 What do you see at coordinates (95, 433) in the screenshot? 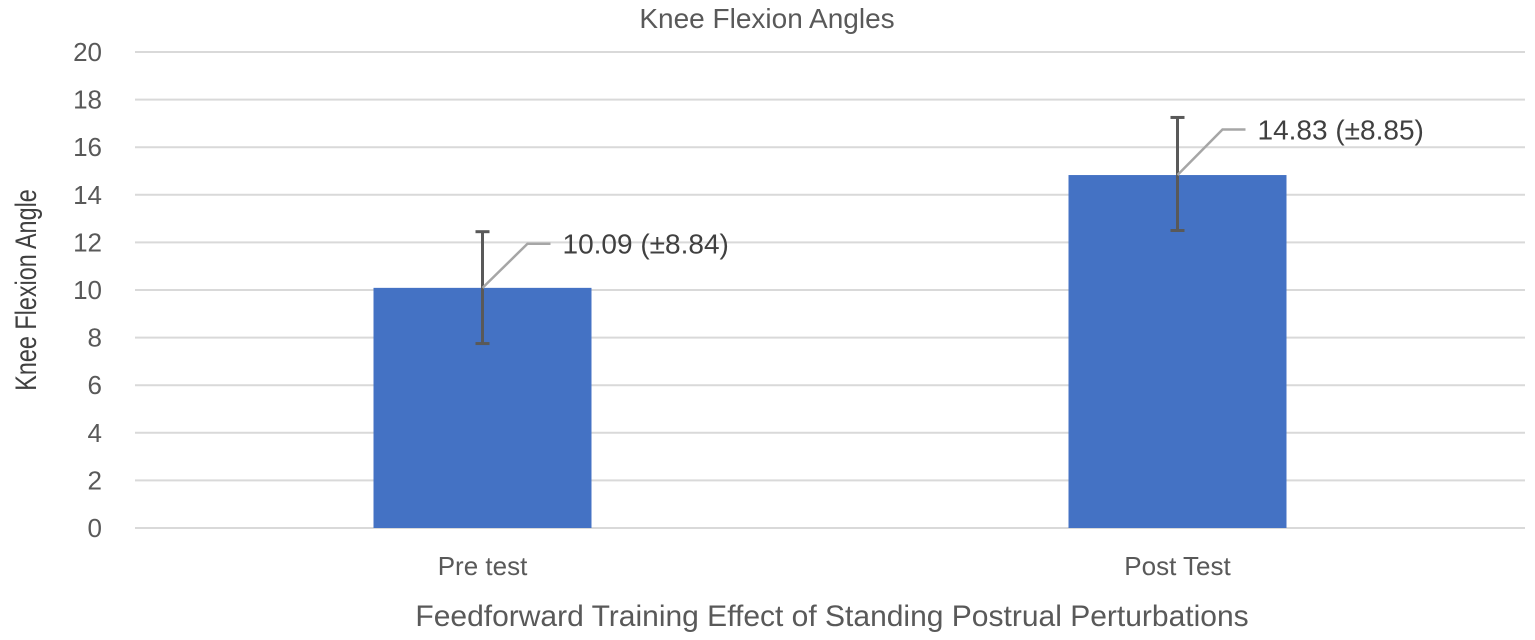
I see `y-tick-label: 4` at bounding box center [95, 433].